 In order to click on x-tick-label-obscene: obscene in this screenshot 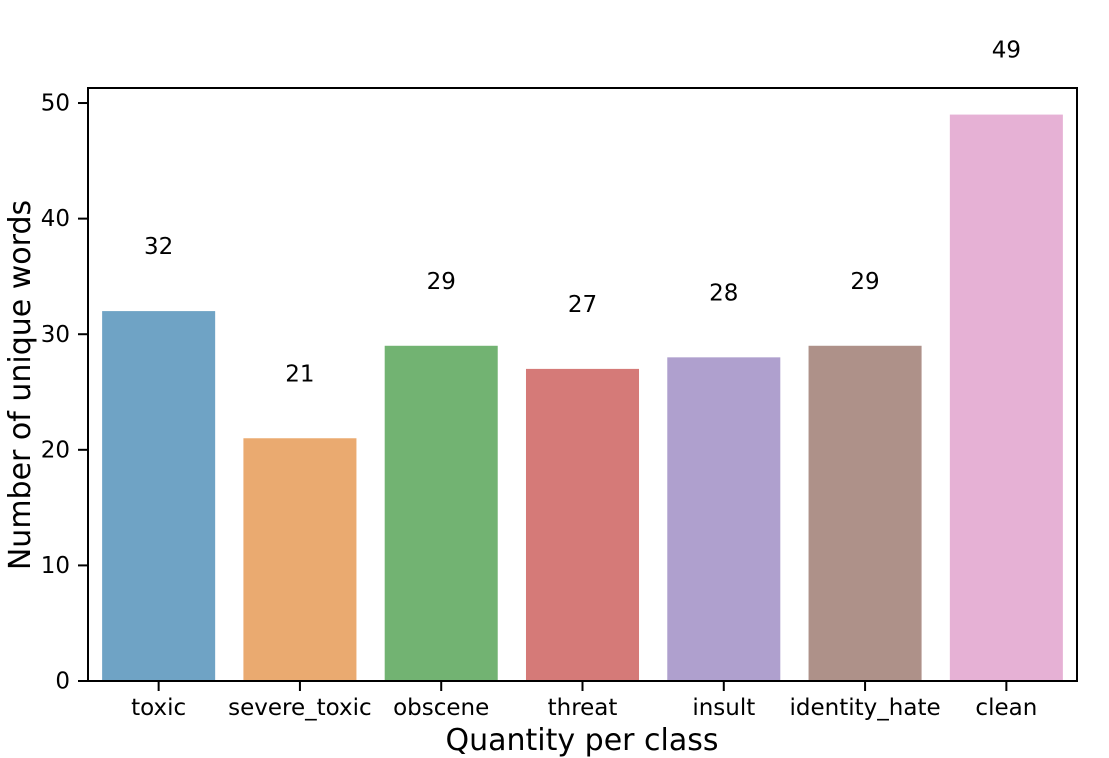, I will do `click(441, 708)`.